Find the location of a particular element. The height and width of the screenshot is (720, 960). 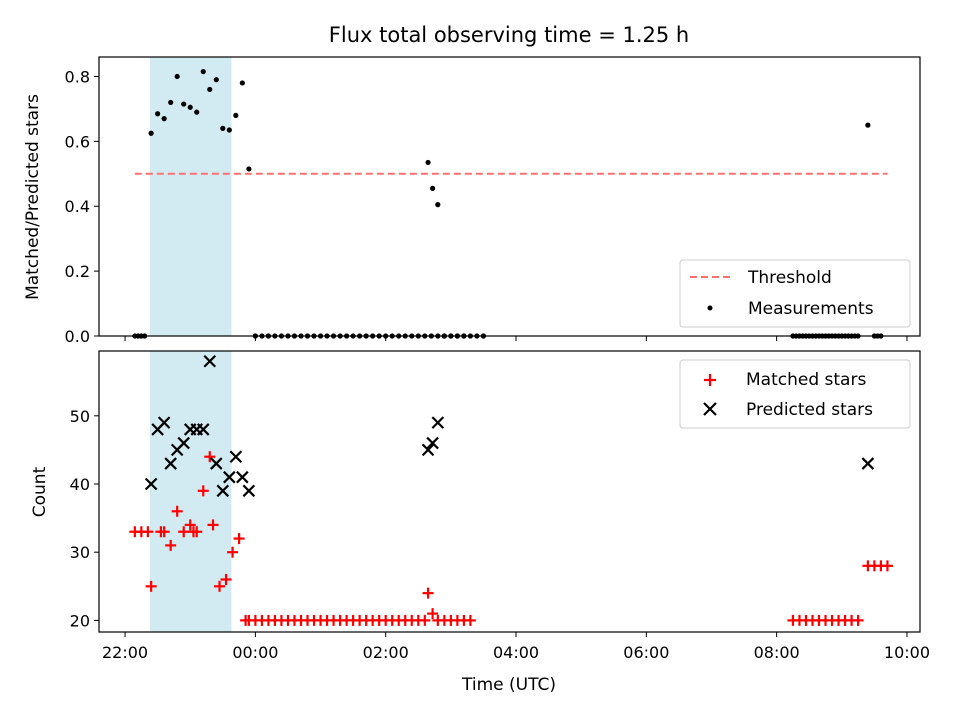

bottom-y-tick-label: 30 is located at coordinates (80, 552).